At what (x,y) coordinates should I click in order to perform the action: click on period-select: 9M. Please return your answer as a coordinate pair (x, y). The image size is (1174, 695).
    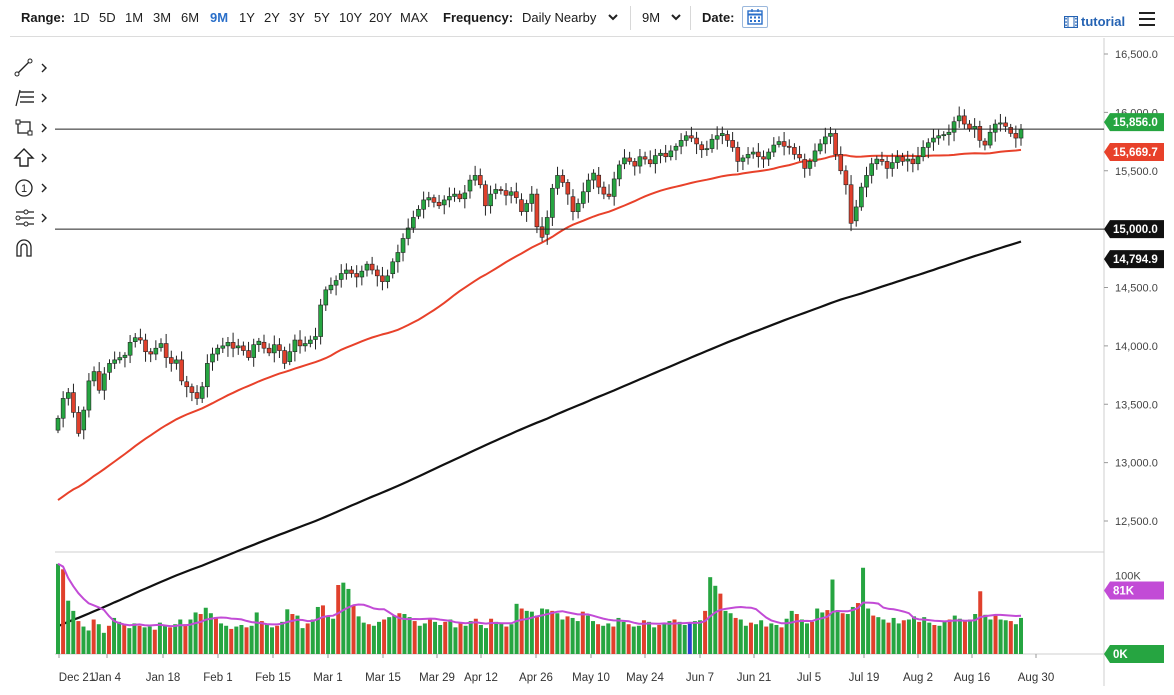
    Looking at the image, I should click on (651, 17).